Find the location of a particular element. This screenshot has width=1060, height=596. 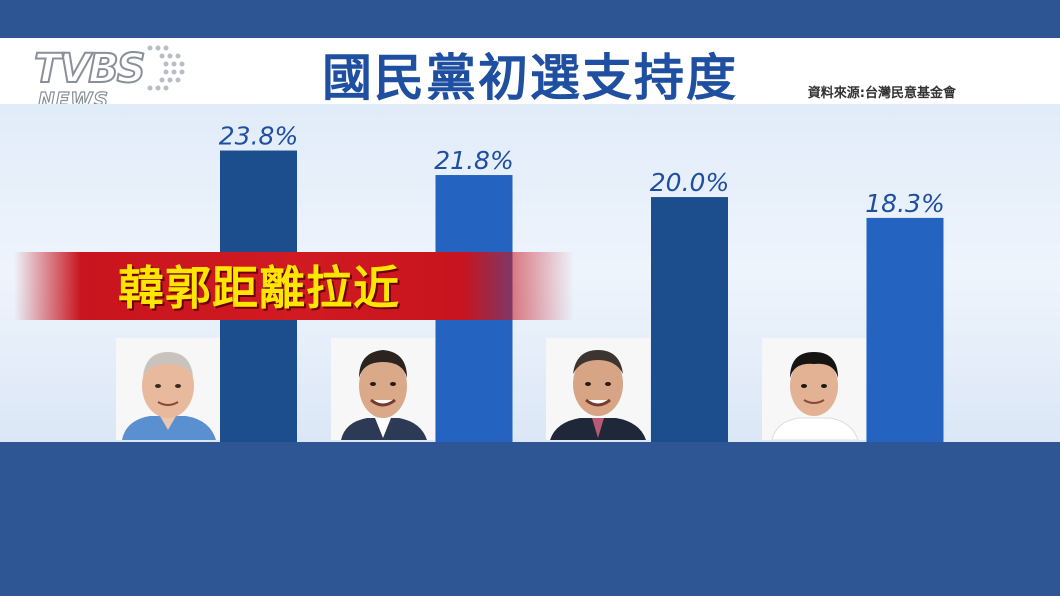

source-note: 資料來源:台灣民意基金會 is located at coordinates (881, 93).